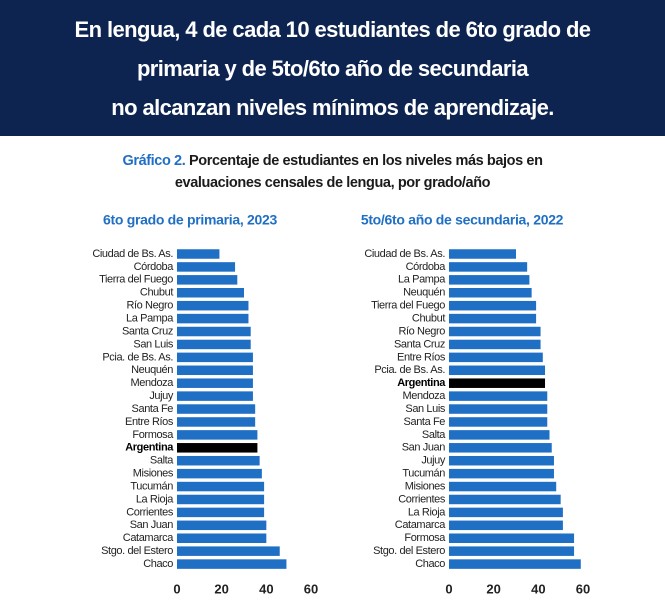 The height and width of the screenshot is (606, 665). I want to click on header-title-line: primaria y de 5to/6to año de secundaria, so click(332, 68).